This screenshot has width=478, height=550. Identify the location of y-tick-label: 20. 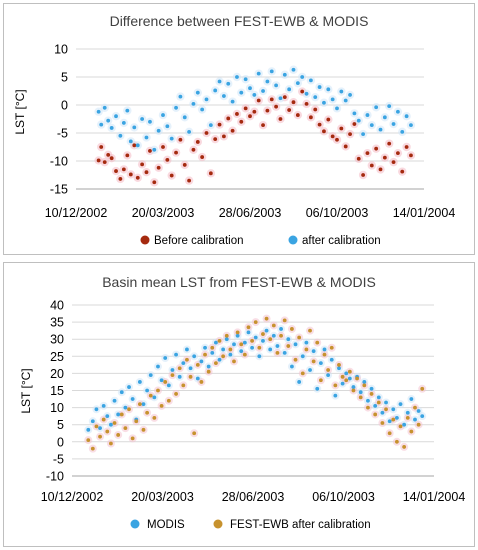
(57, 374).